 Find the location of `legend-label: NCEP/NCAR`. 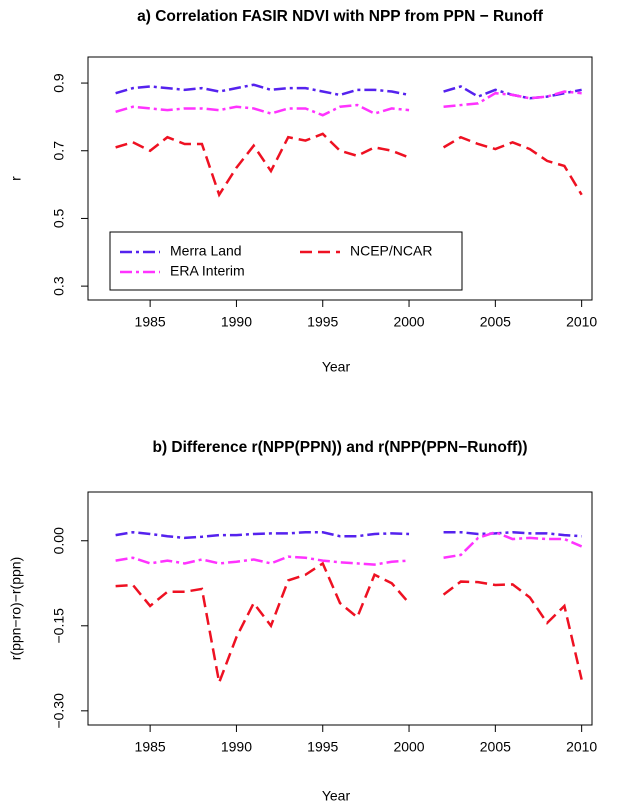

legend-label: NCEP/NCAR is located at coordinates (391, 251).